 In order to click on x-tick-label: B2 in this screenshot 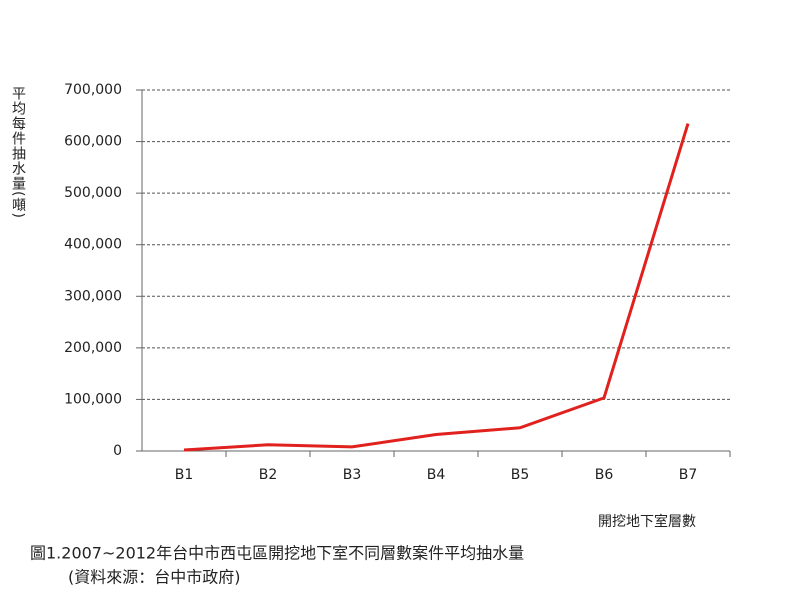, I will do `click(268, 475)`.